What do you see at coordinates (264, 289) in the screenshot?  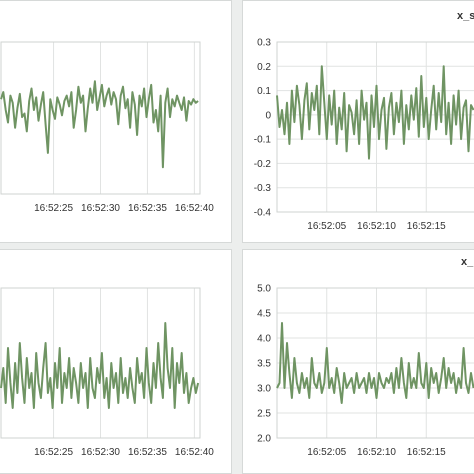 I see `y-tick-label: 5.0` at bounding box center [264, 289].